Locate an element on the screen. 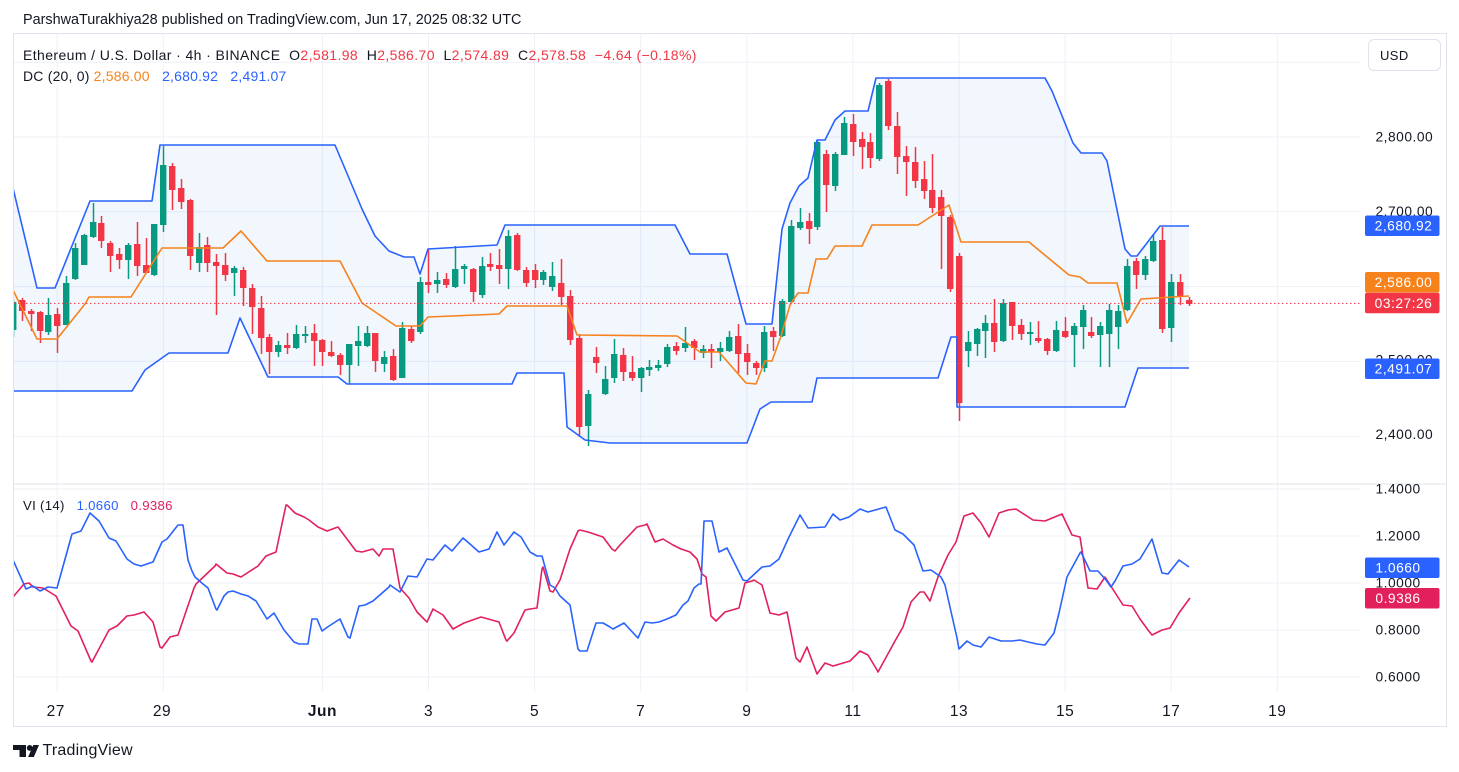 The height and width of the screenshot is (772, 1459). svg-text: 2,680.92 is located at coordinates (1404, 226).